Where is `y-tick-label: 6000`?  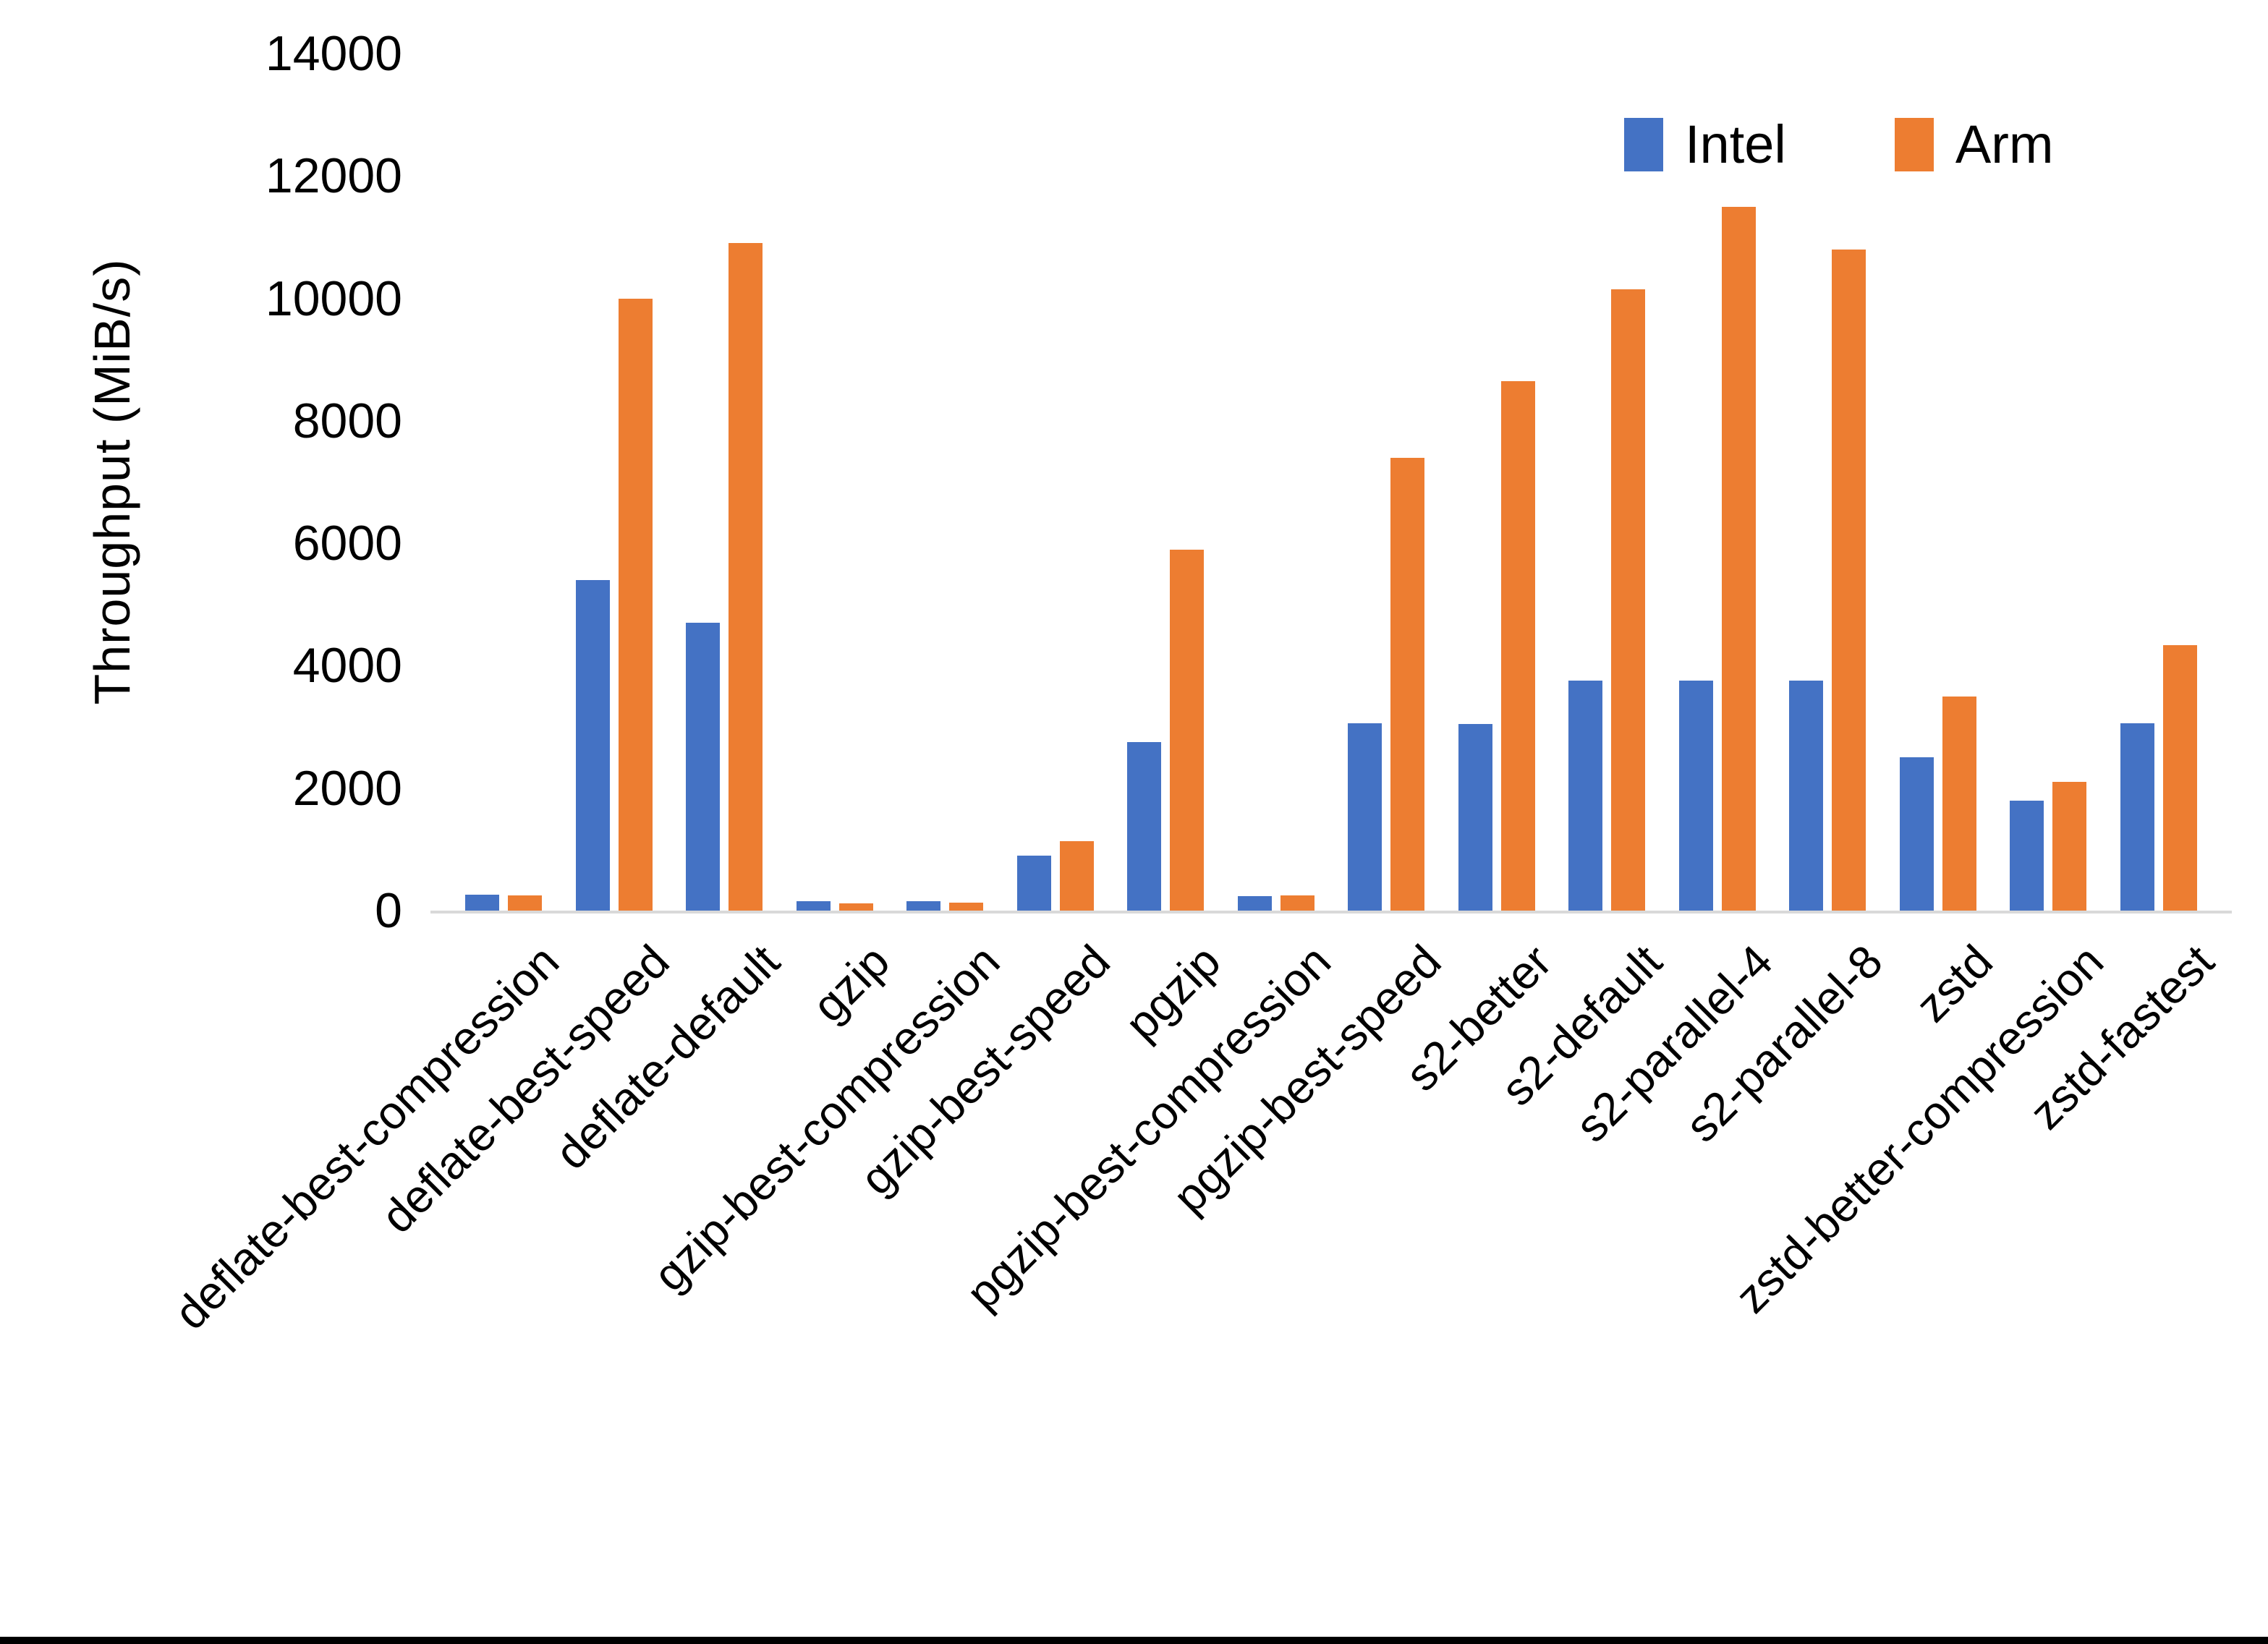 y-tick-label: 6000 is located at coordinates (347, 543).